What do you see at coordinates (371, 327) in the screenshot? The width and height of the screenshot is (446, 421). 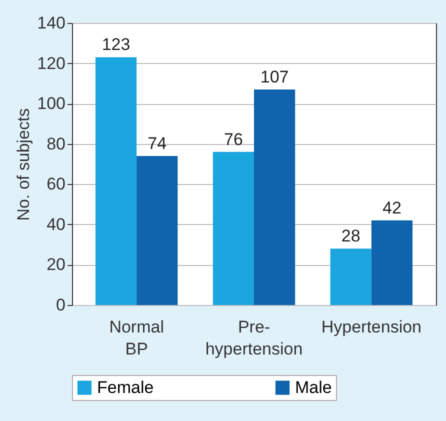 I see `x-tick-label: Hypertension` at bounding box center [371, 327].